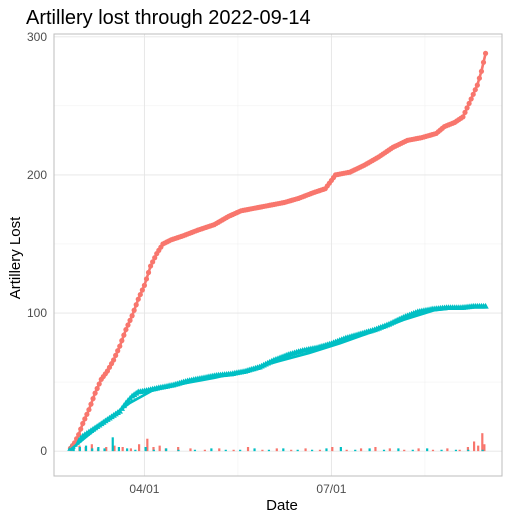  Describe the element at coordinates (331, 489) in the screenshot. I see `x-tick-label: 07/01` at that location.